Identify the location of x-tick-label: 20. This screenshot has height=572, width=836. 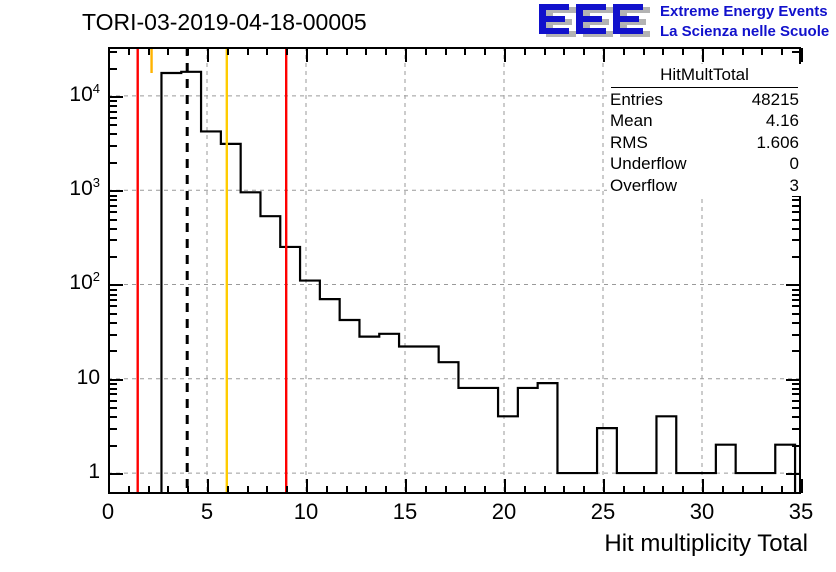
(504, 511).